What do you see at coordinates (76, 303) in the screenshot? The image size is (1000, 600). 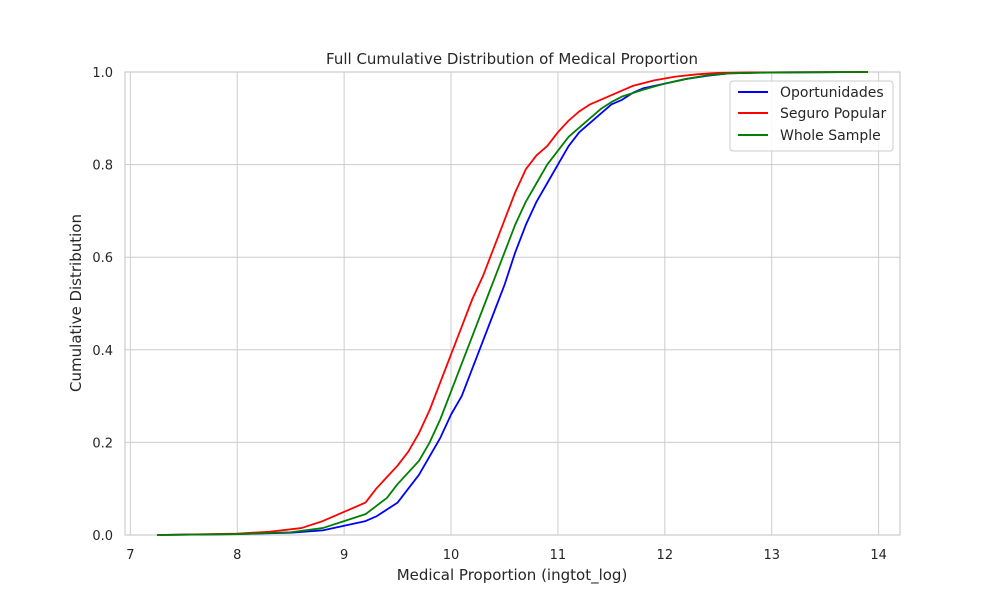 I see `y-axis-label: Cumulative Distribution` at bounding box center [76, 303].